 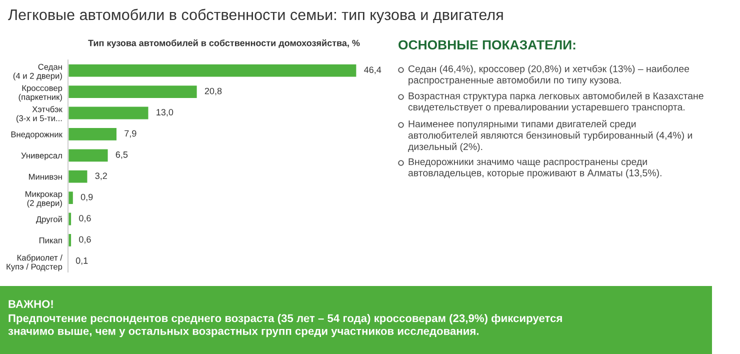 What do you see at coordinates (373, 70) in the screenshot?
I see `data-label: 46,4` at bounding box center [373, 70].